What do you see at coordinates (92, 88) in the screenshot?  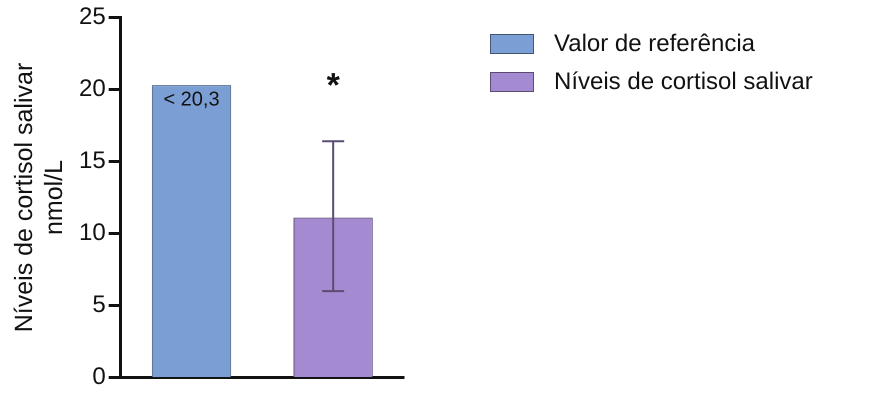 I see `y-tick-label: 20` at bounding box center [92, 88].